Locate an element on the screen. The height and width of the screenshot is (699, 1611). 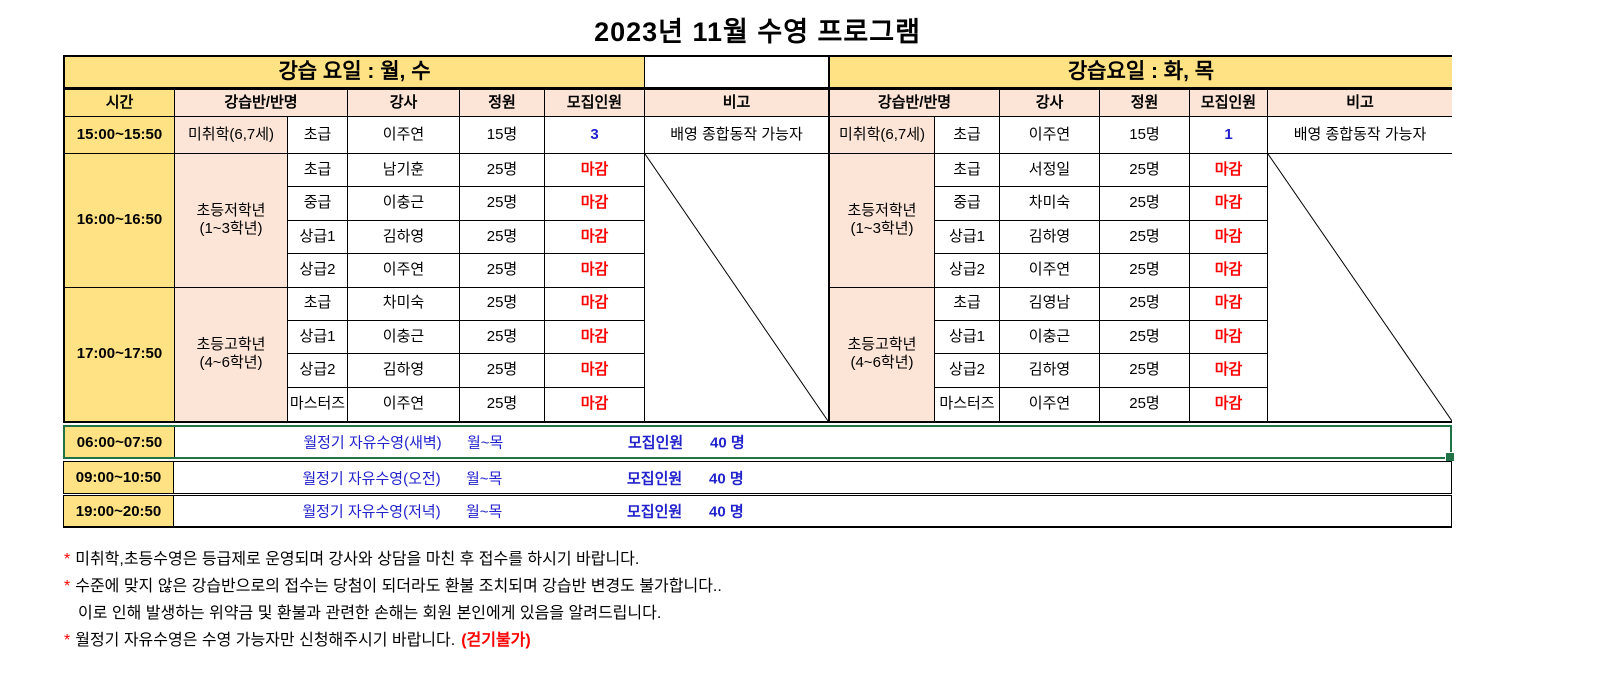
col-header-recruit-left: 모집인원 is located at coordinates (595, 103).